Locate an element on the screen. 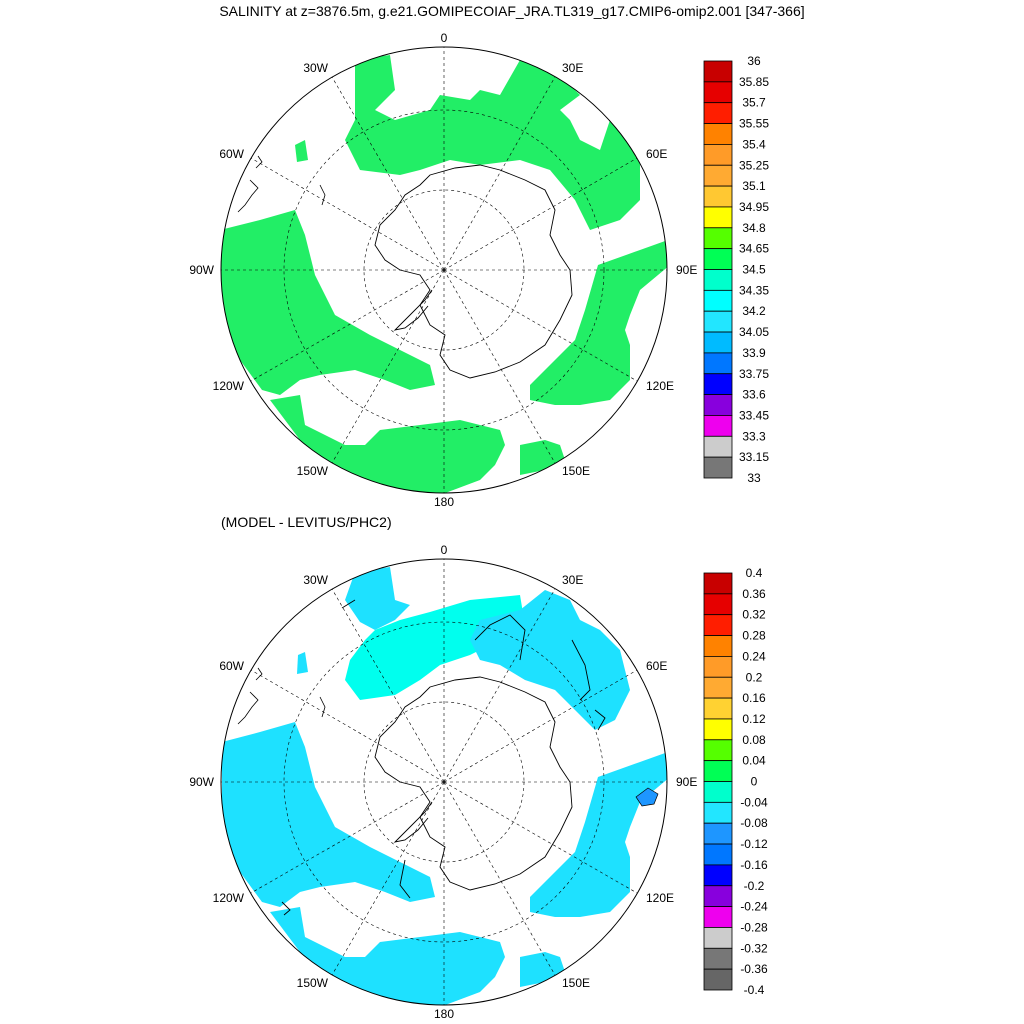 Image resolution: width=1024 pixels, height=1024 pixels. bottom-colorbar-tick-label: -0.28 is located at coordinates (754, 927).